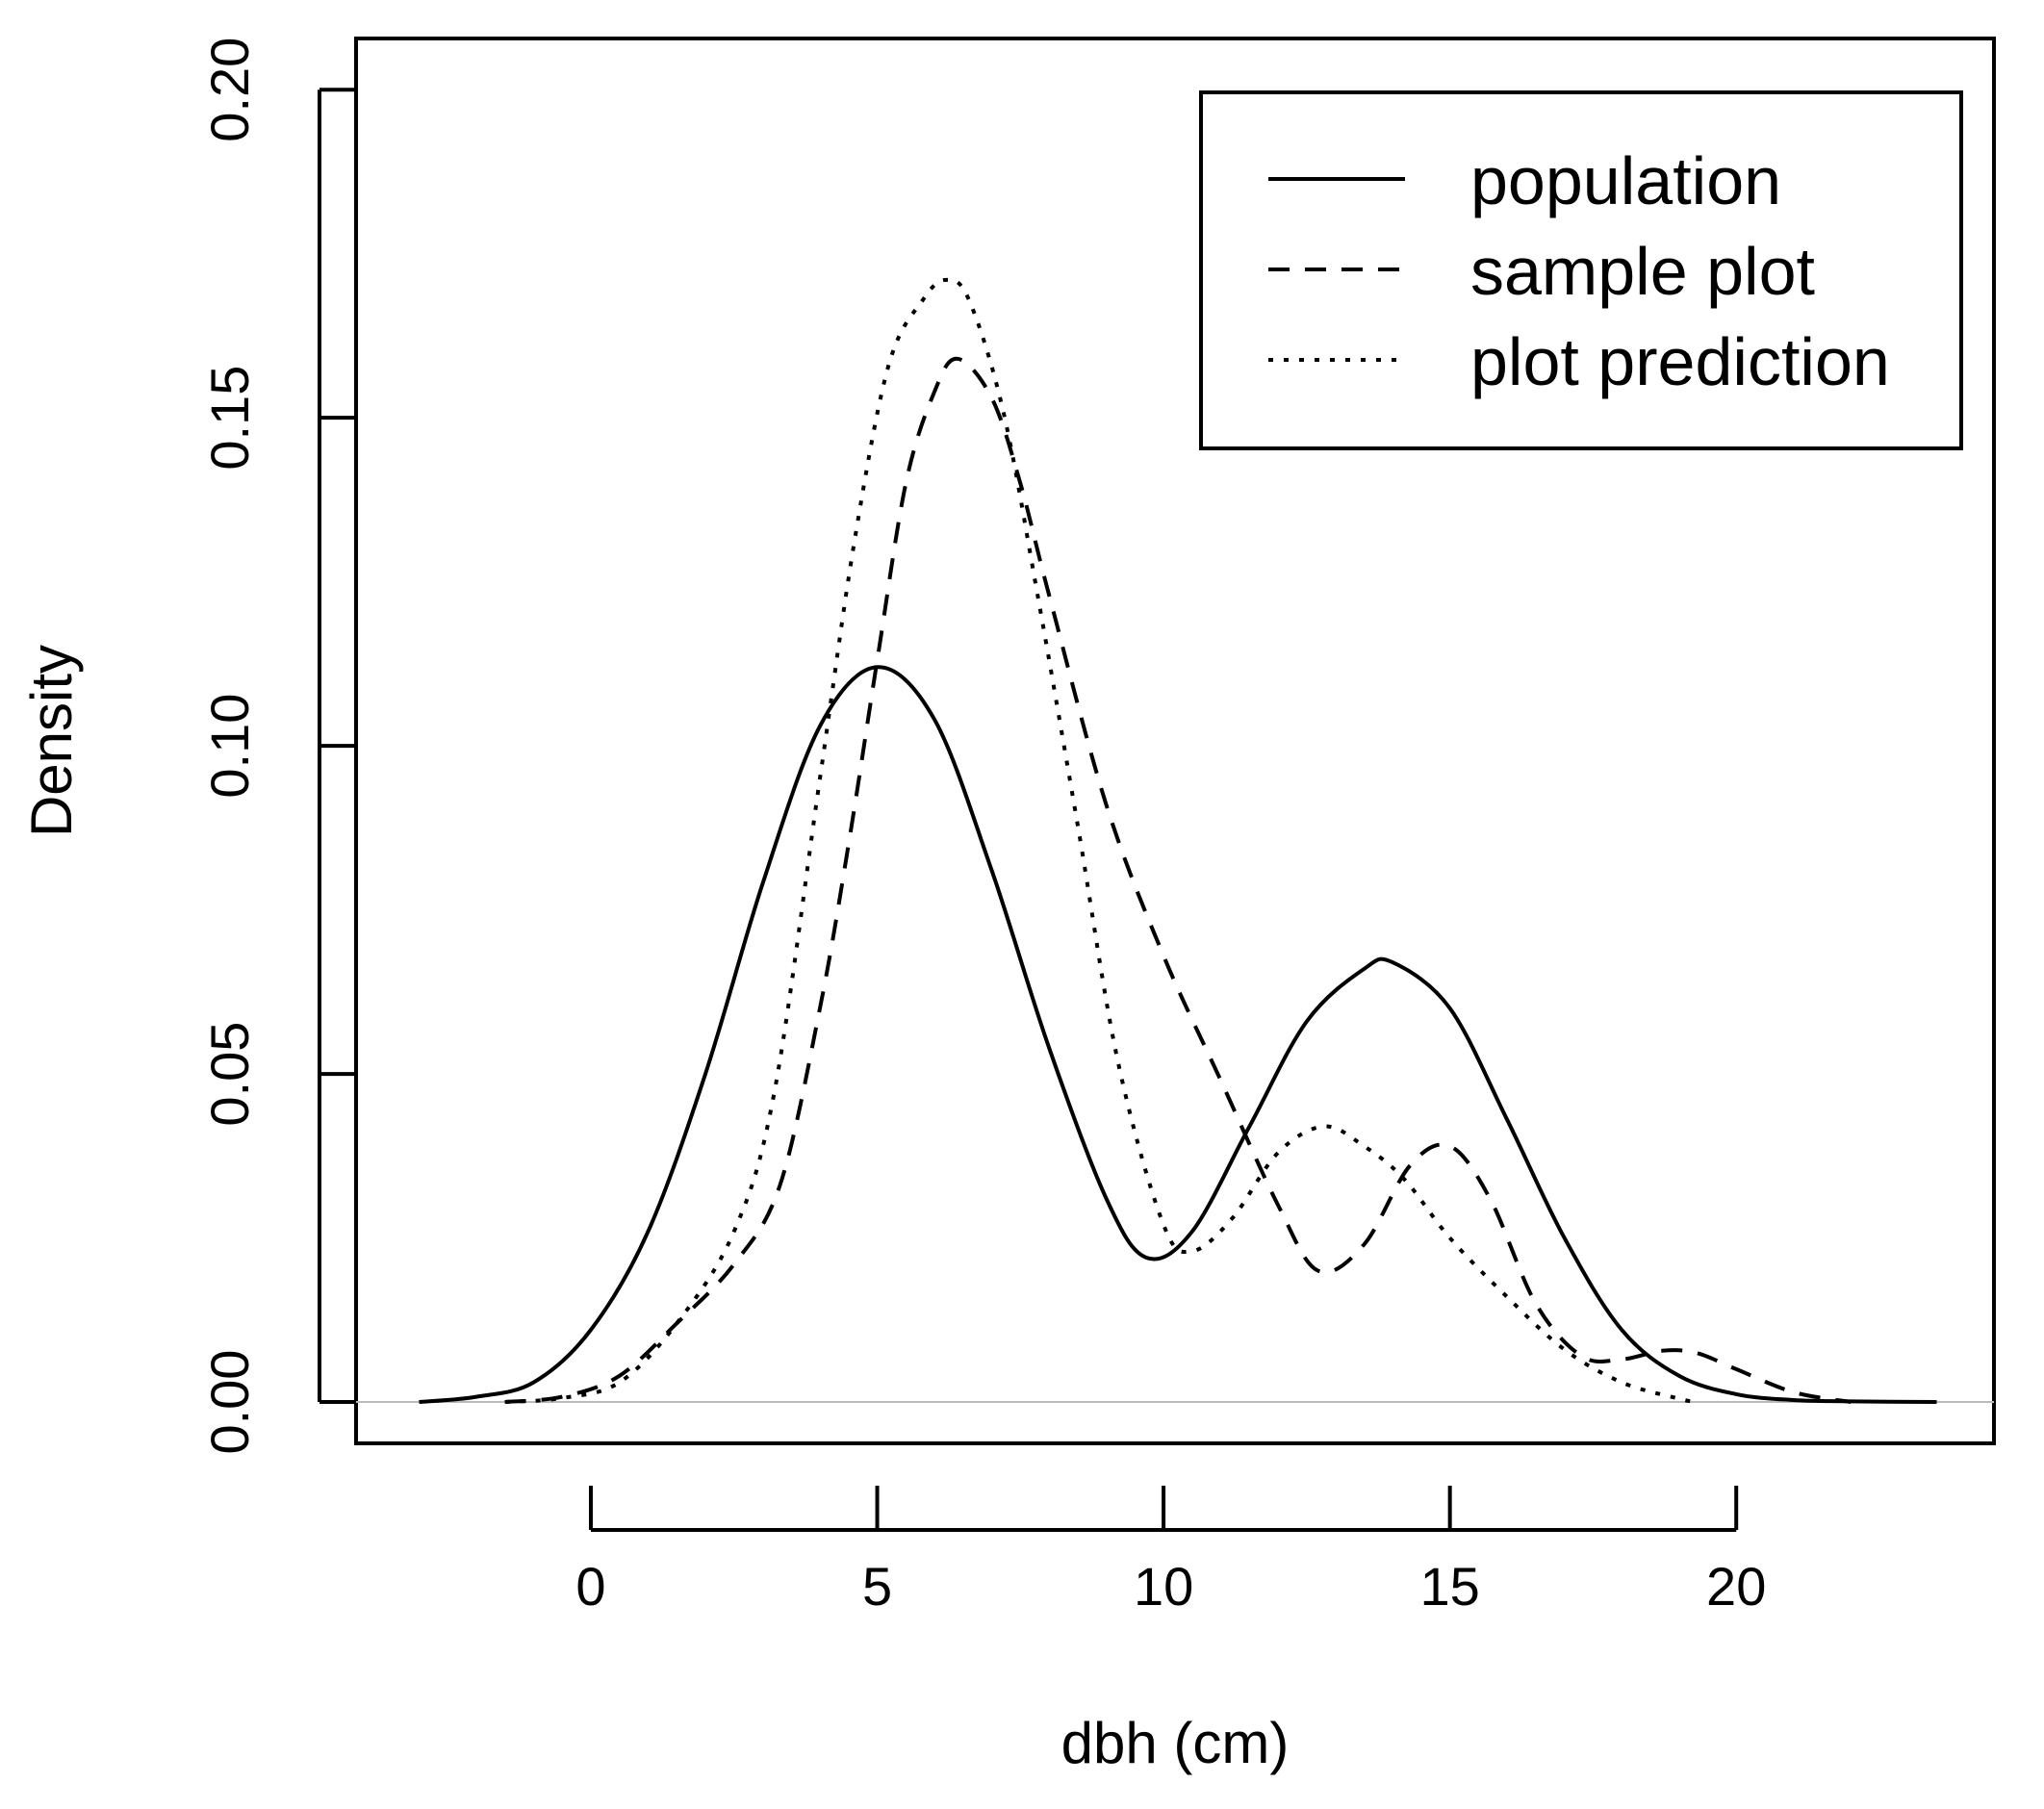  I want to click on y-tick-label-0-20: 0.20, so click(229, 90).